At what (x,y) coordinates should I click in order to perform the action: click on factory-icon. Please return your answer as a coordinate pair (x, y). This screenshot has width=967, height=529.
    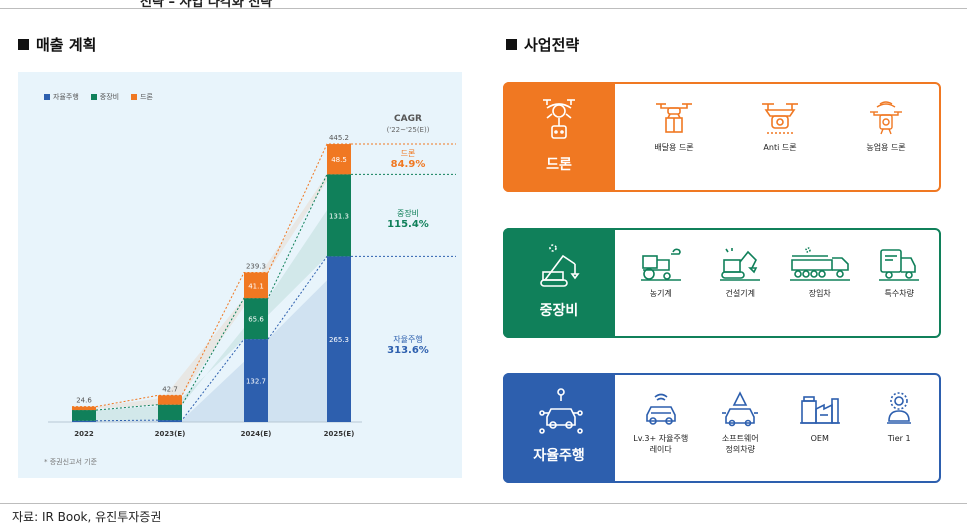
    Looking at the image, I should click on (819, 410).